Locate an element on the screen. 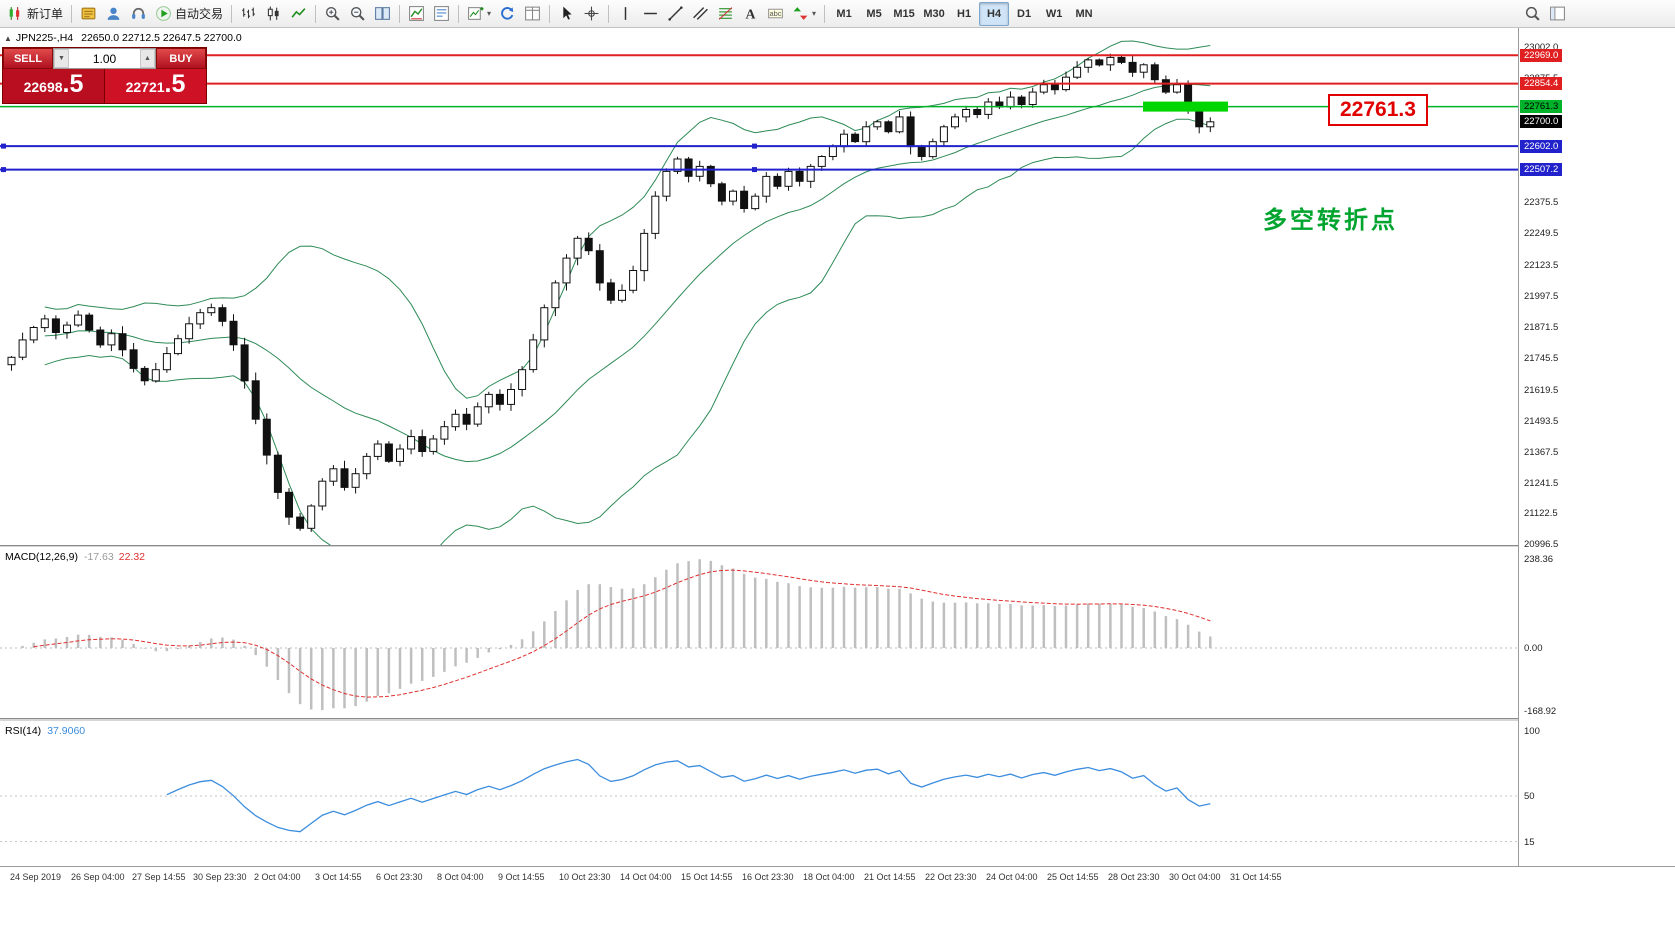 The image size is (1675, 950). fibonacci-button is located at coordinates (725, 14).